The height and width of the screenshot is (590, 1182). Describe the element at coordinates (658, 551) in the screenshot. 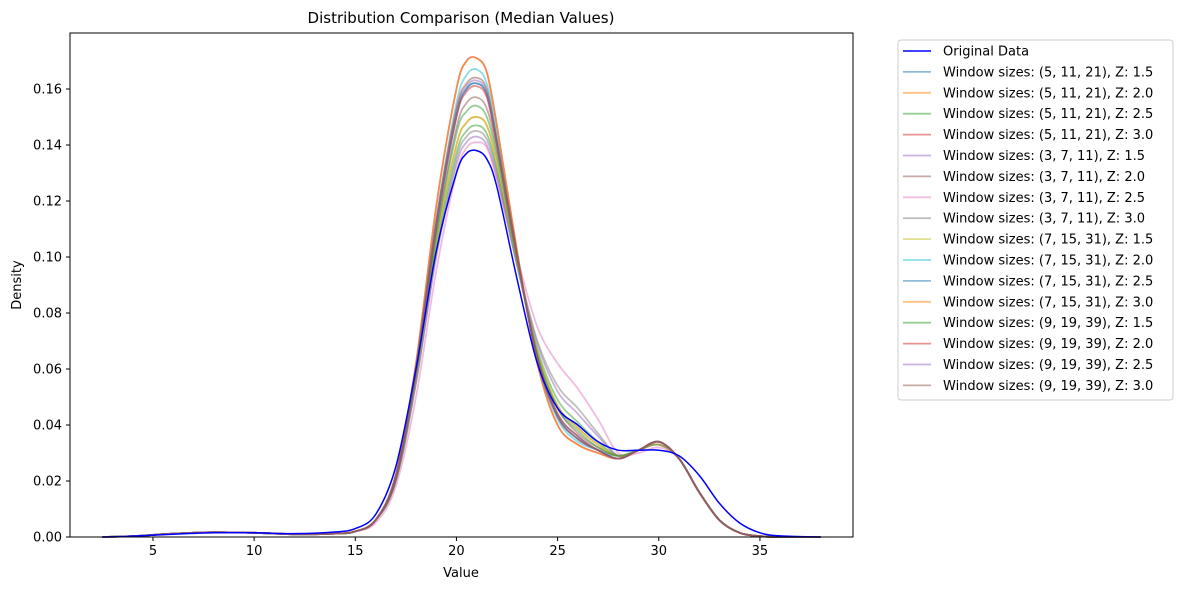

I see `x-tick-label: 30` at that location.